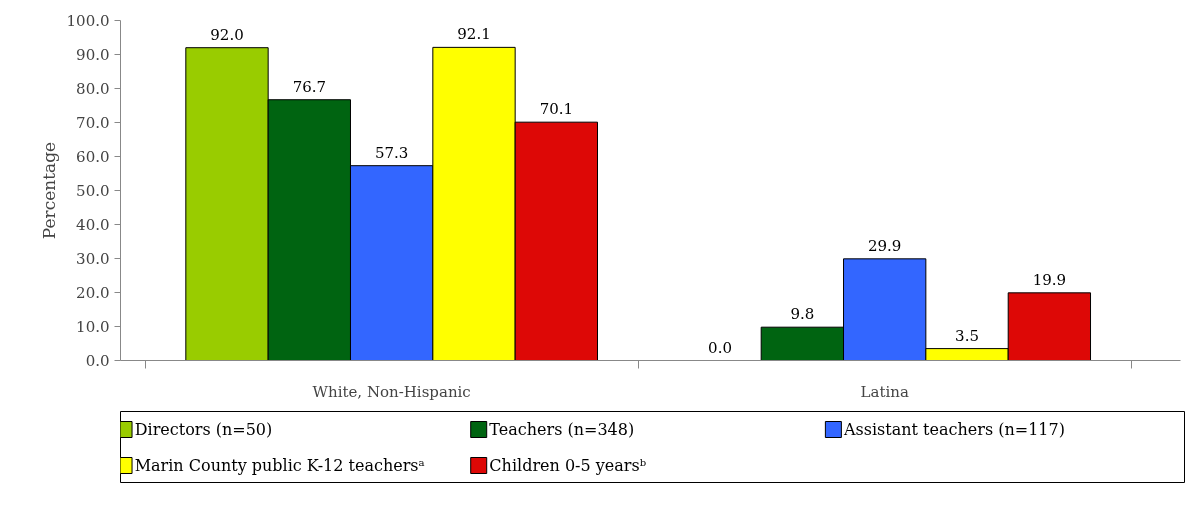 This screenshot has height=513, width=1196. I want to click on legend-label: Directors (n=50), so click(203, 429).